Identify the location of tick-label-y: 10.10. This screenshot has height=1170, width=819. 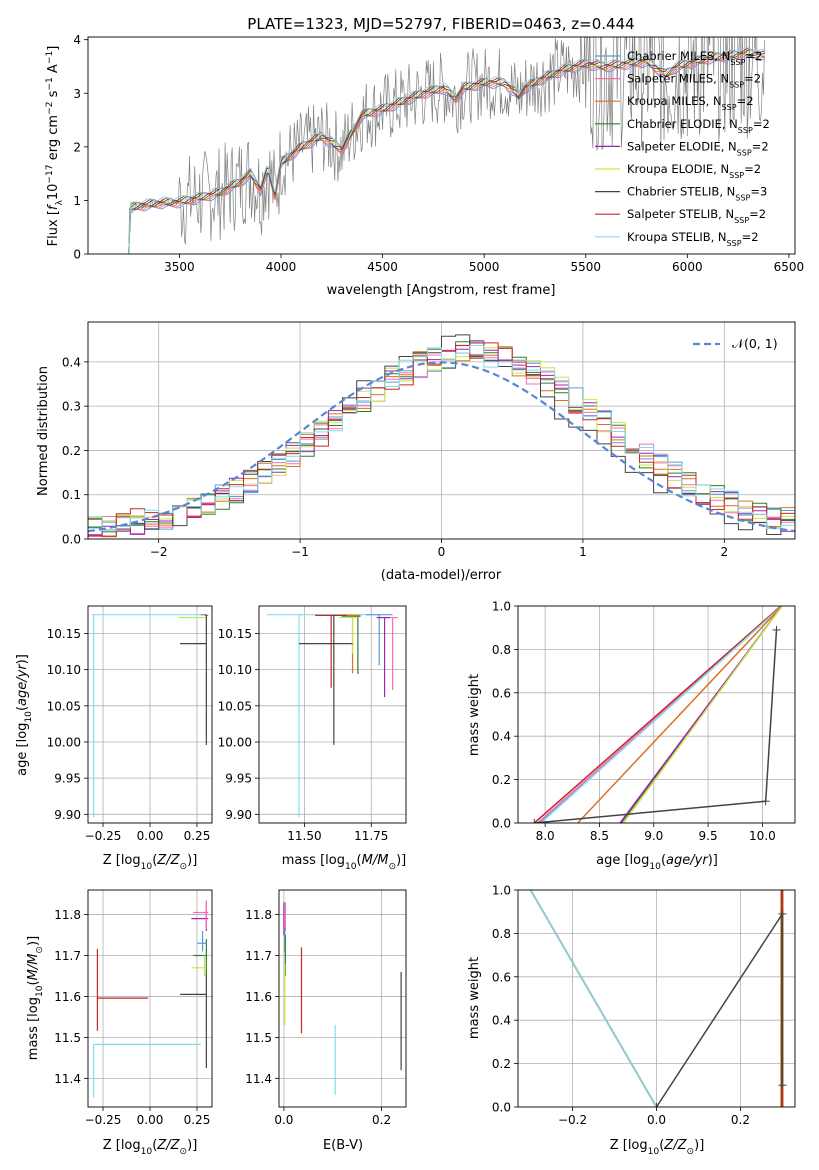
(64, 670).